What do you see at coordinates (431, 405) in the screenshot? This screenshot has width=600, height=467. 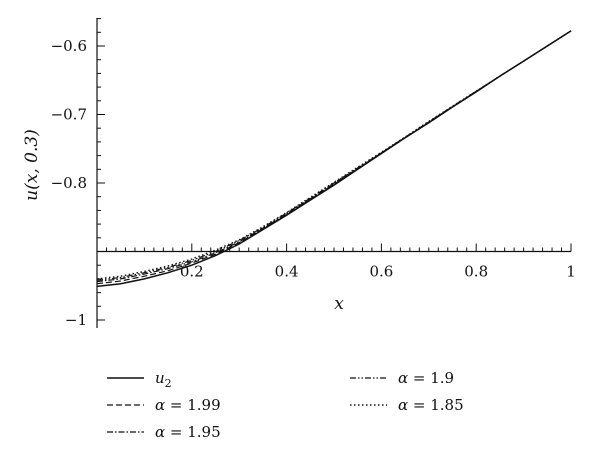 I see `legend-label: α = 1.85` at bounding box center [431, 405].